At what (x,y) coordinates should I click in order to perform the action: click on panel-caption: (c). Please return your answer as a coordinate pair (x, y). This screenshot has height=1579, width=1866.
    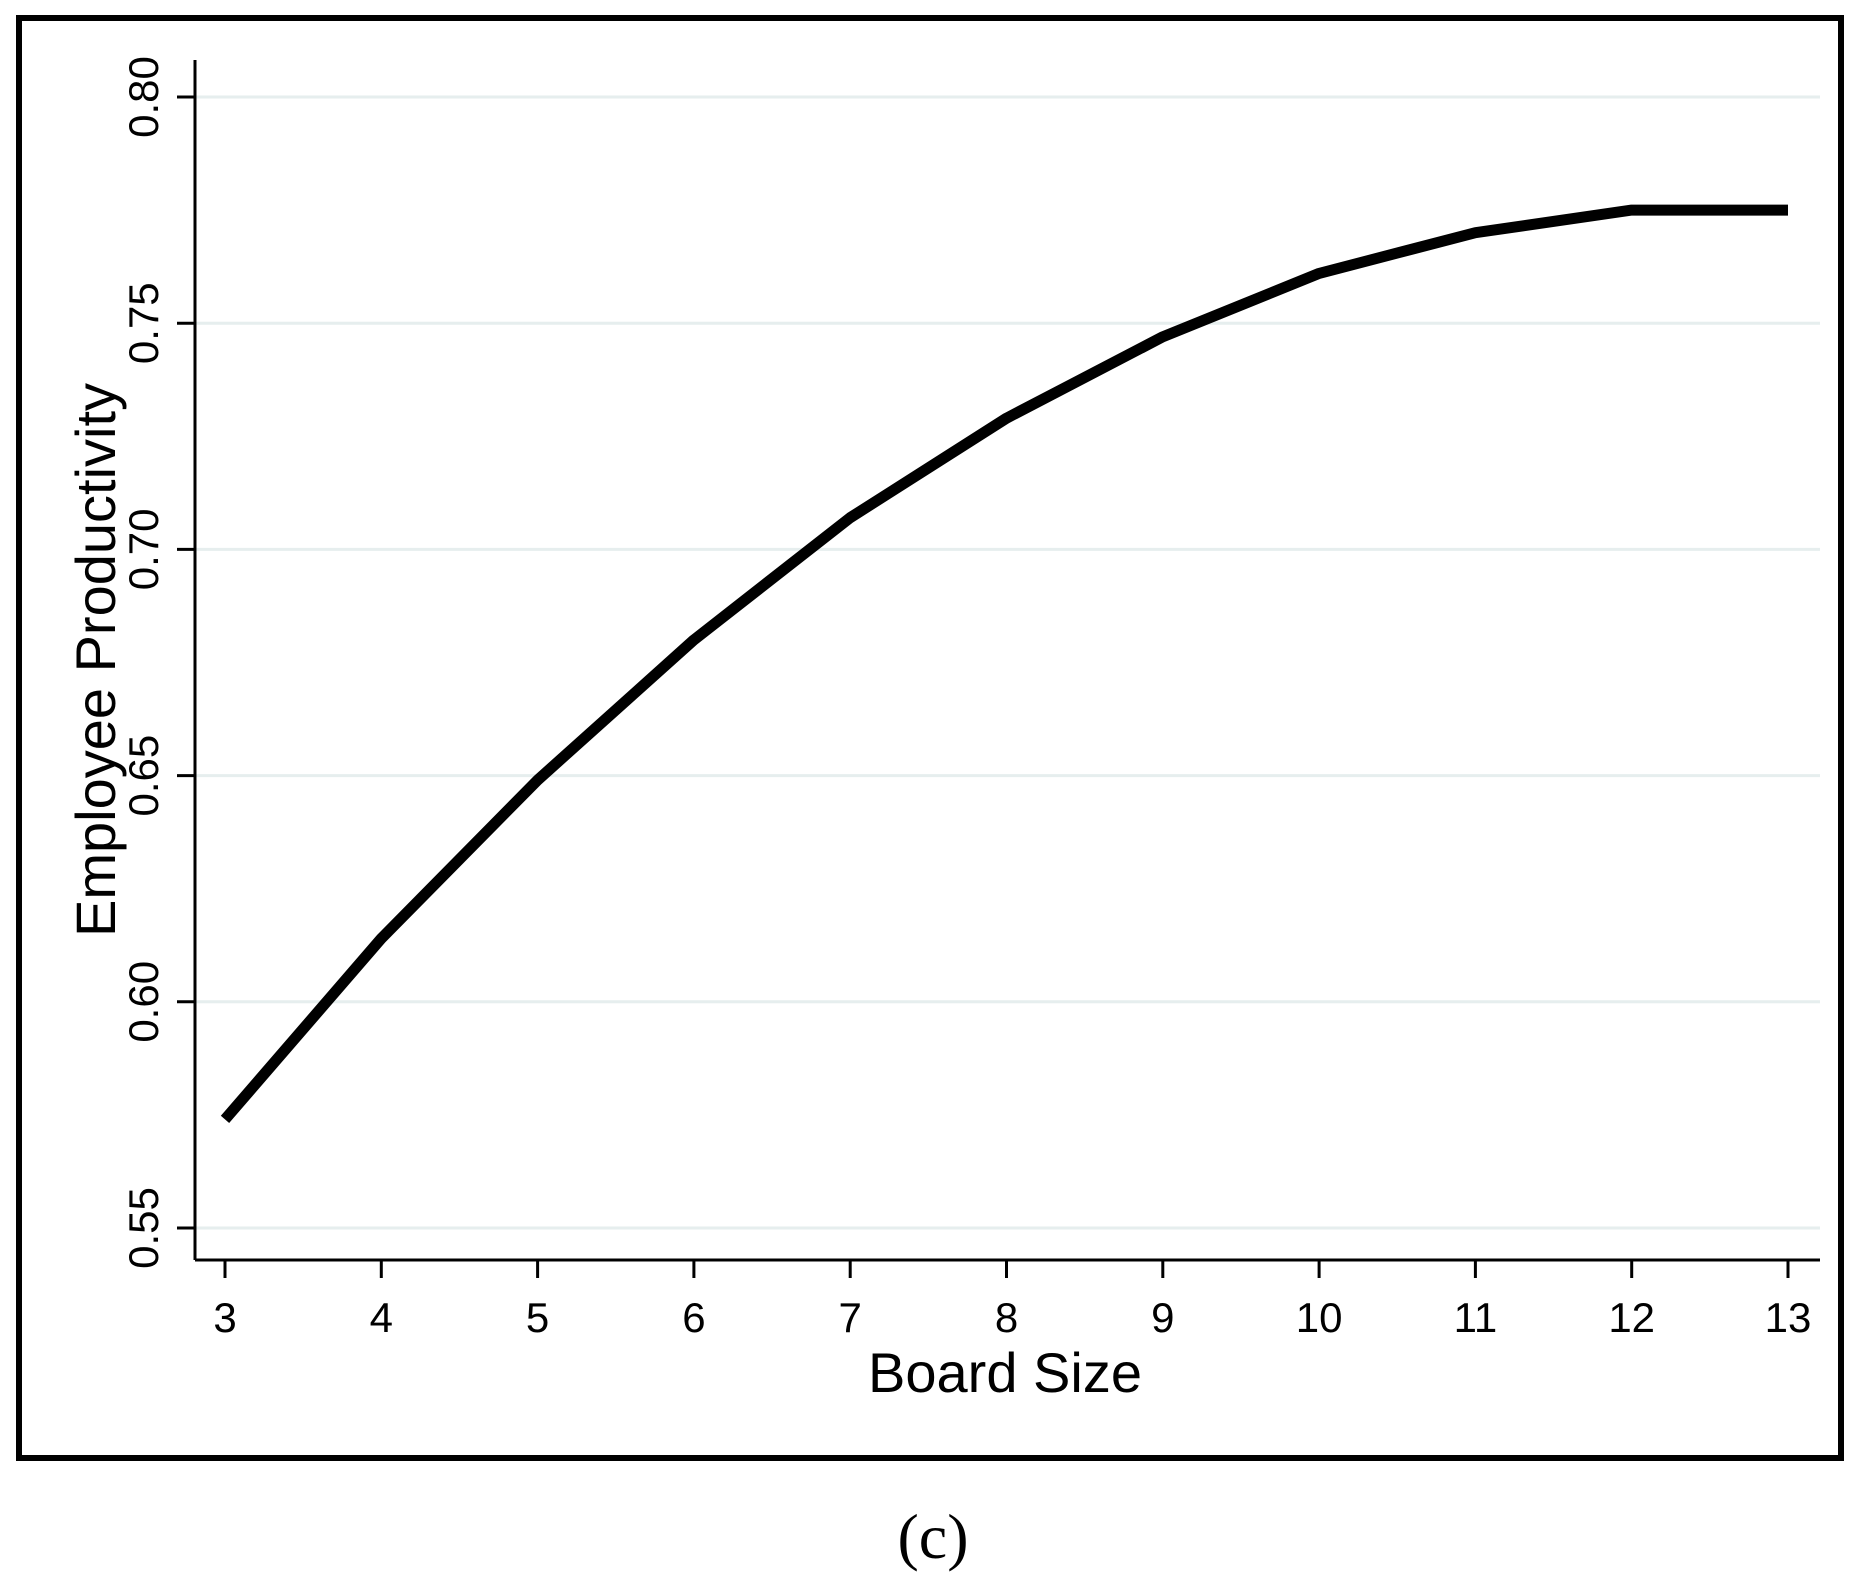
    Looking at the image, I should click on (932, 1536).